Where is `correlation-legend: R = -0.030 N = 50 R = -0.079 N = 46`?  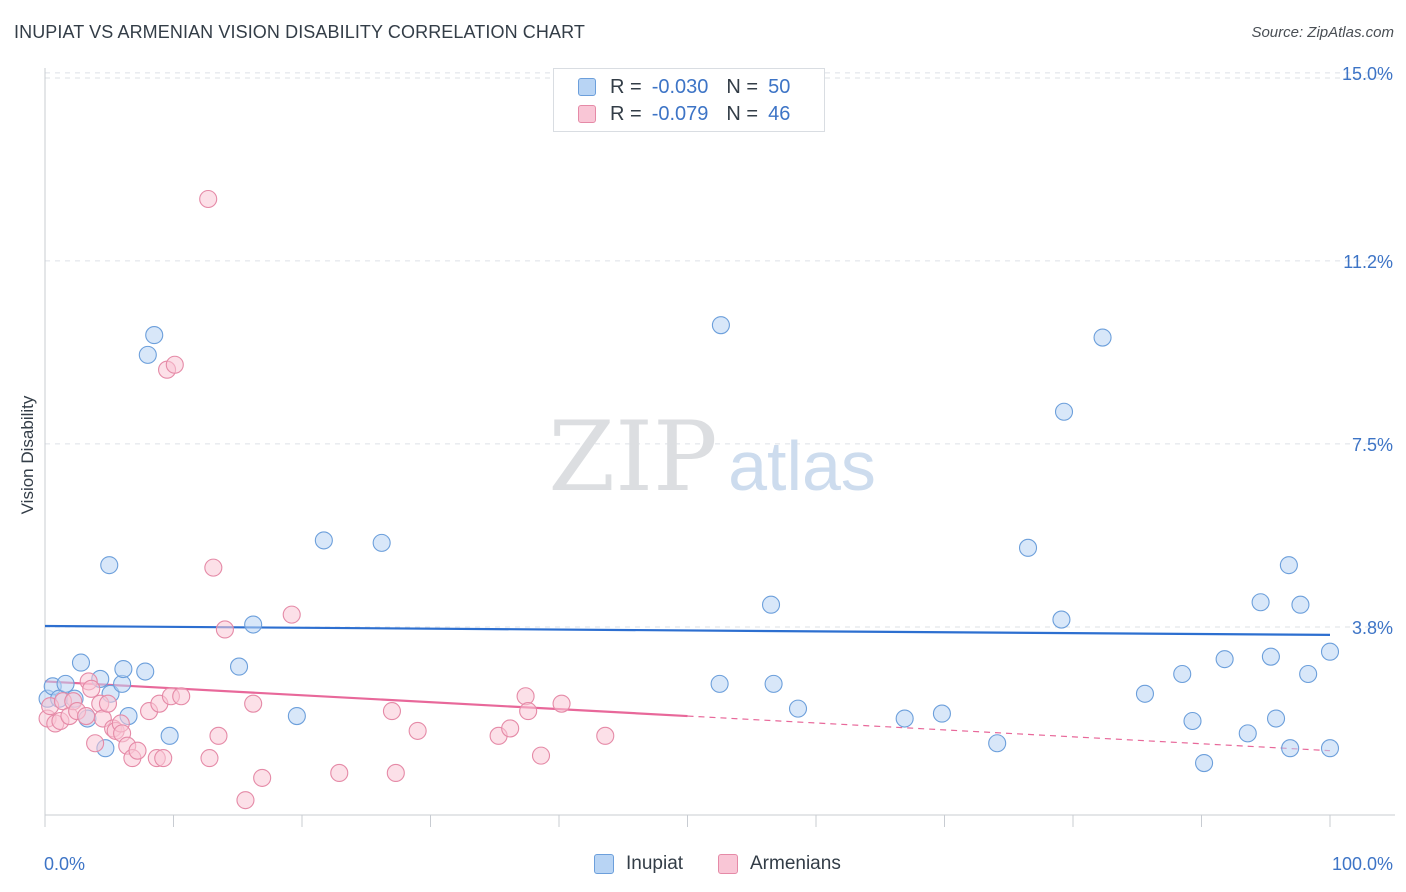 correlation-legend: R = -0.030 N = 50 R = -0.079 N = 46 is located at coordinates (689, 100).